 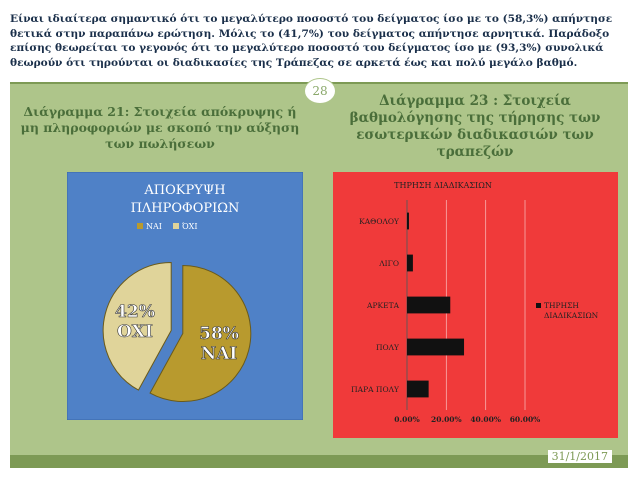 I want to click on bar-legend-swatch, so click(x=538, y=305).